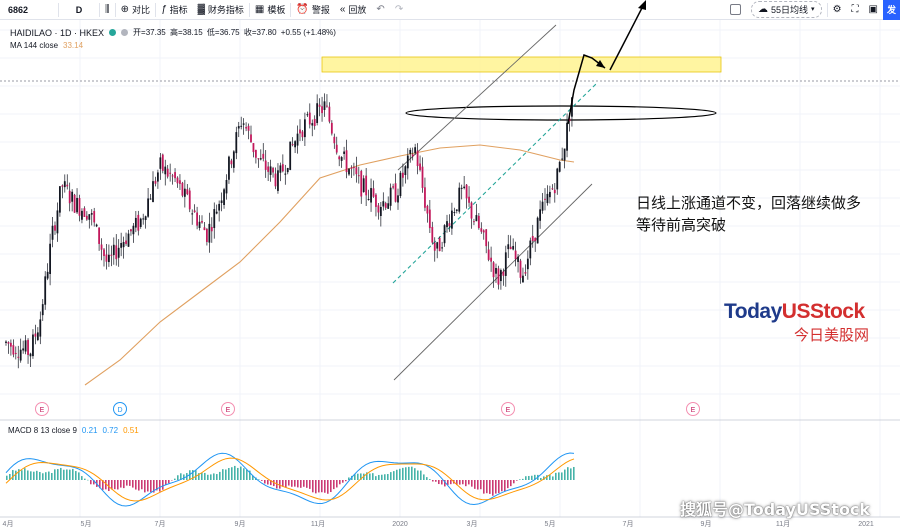 This screenshot has height=527, width=900. I want to click on time-axis-label: 11月, so click(783, 523).